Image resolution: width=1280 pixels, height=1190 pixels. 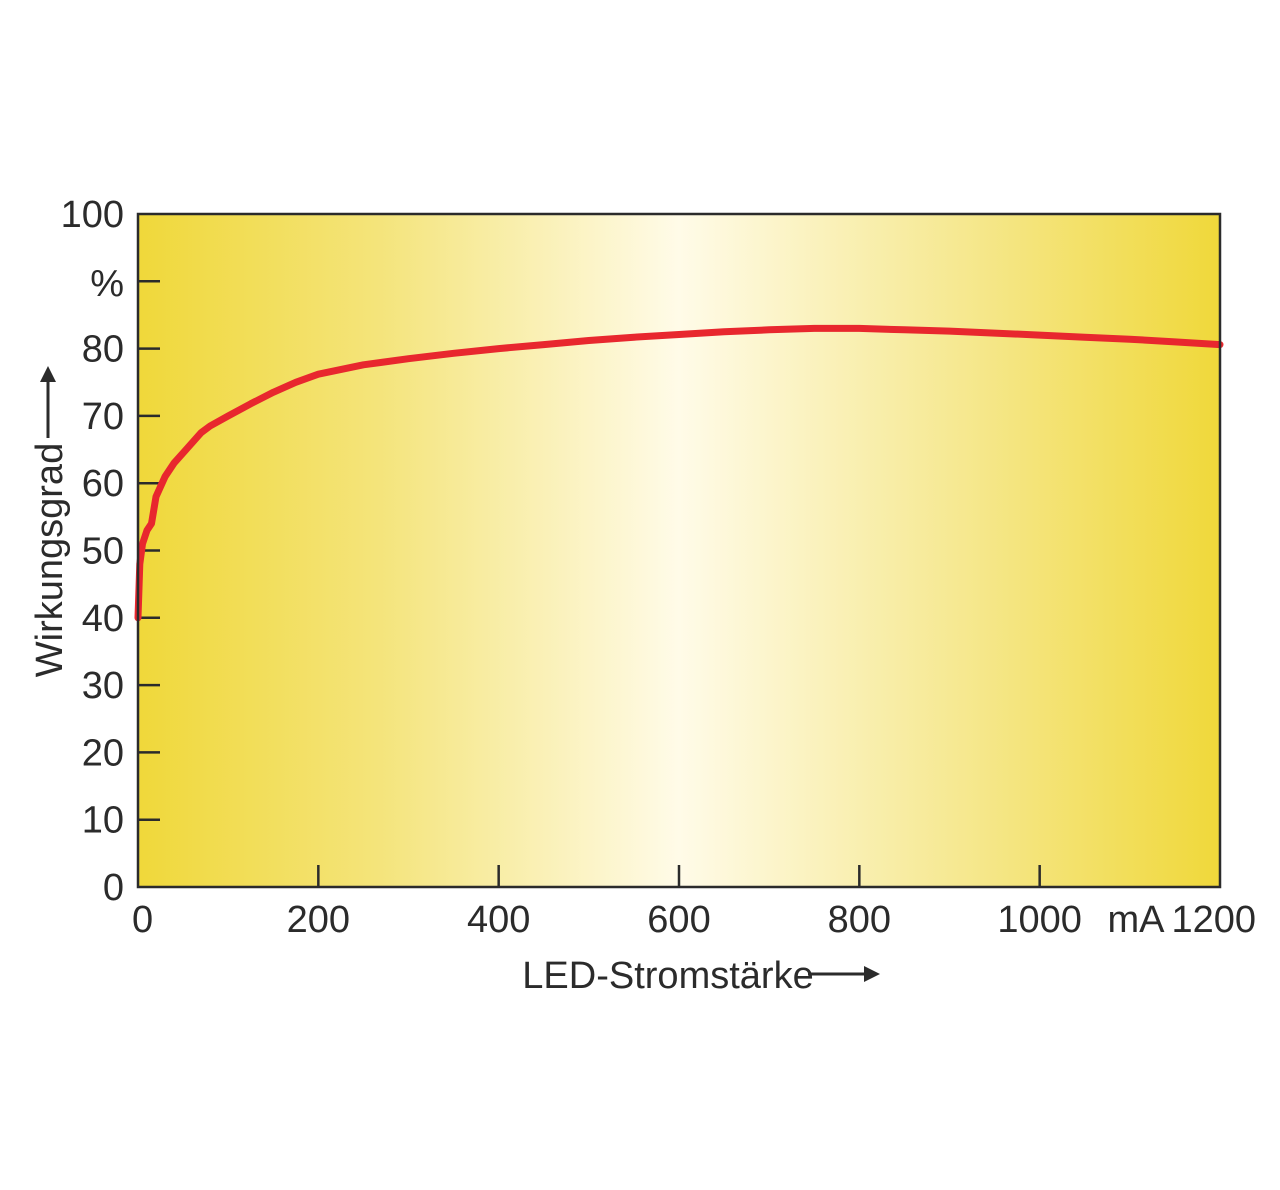 What do you see at coordinates (1039, 920) in the screenshot?
I see `x-tick-label-1000: 1000` at bounding box center [1039, 920].